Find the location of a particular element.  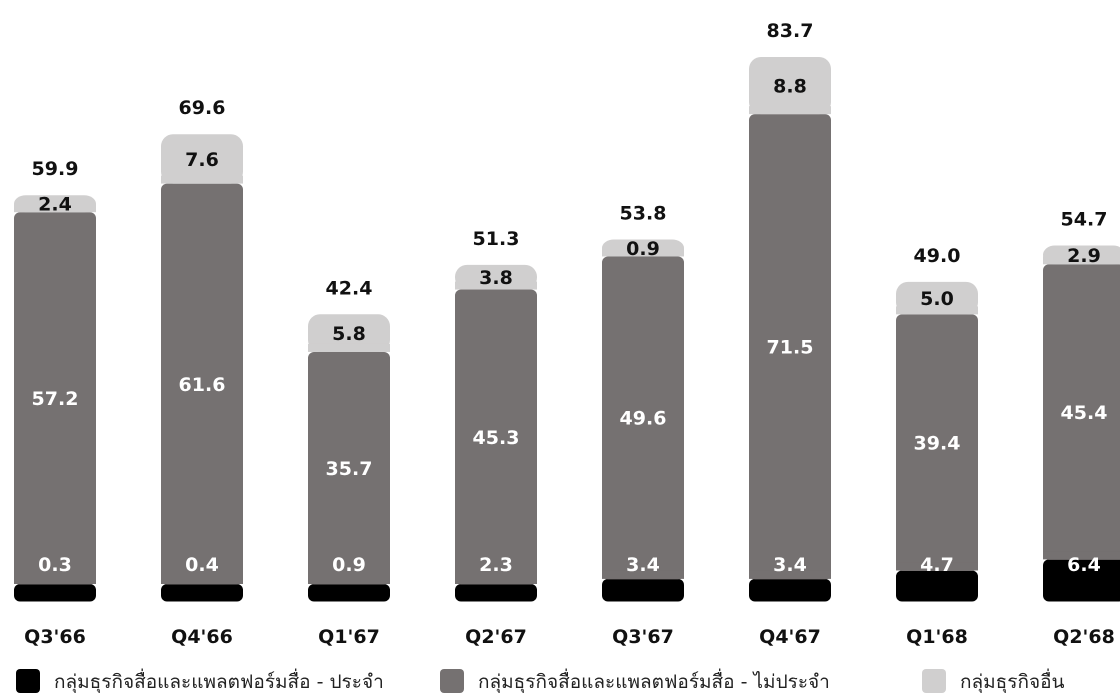

data-label-series-2-4: 49.6 is located at coordinates (643, 419).